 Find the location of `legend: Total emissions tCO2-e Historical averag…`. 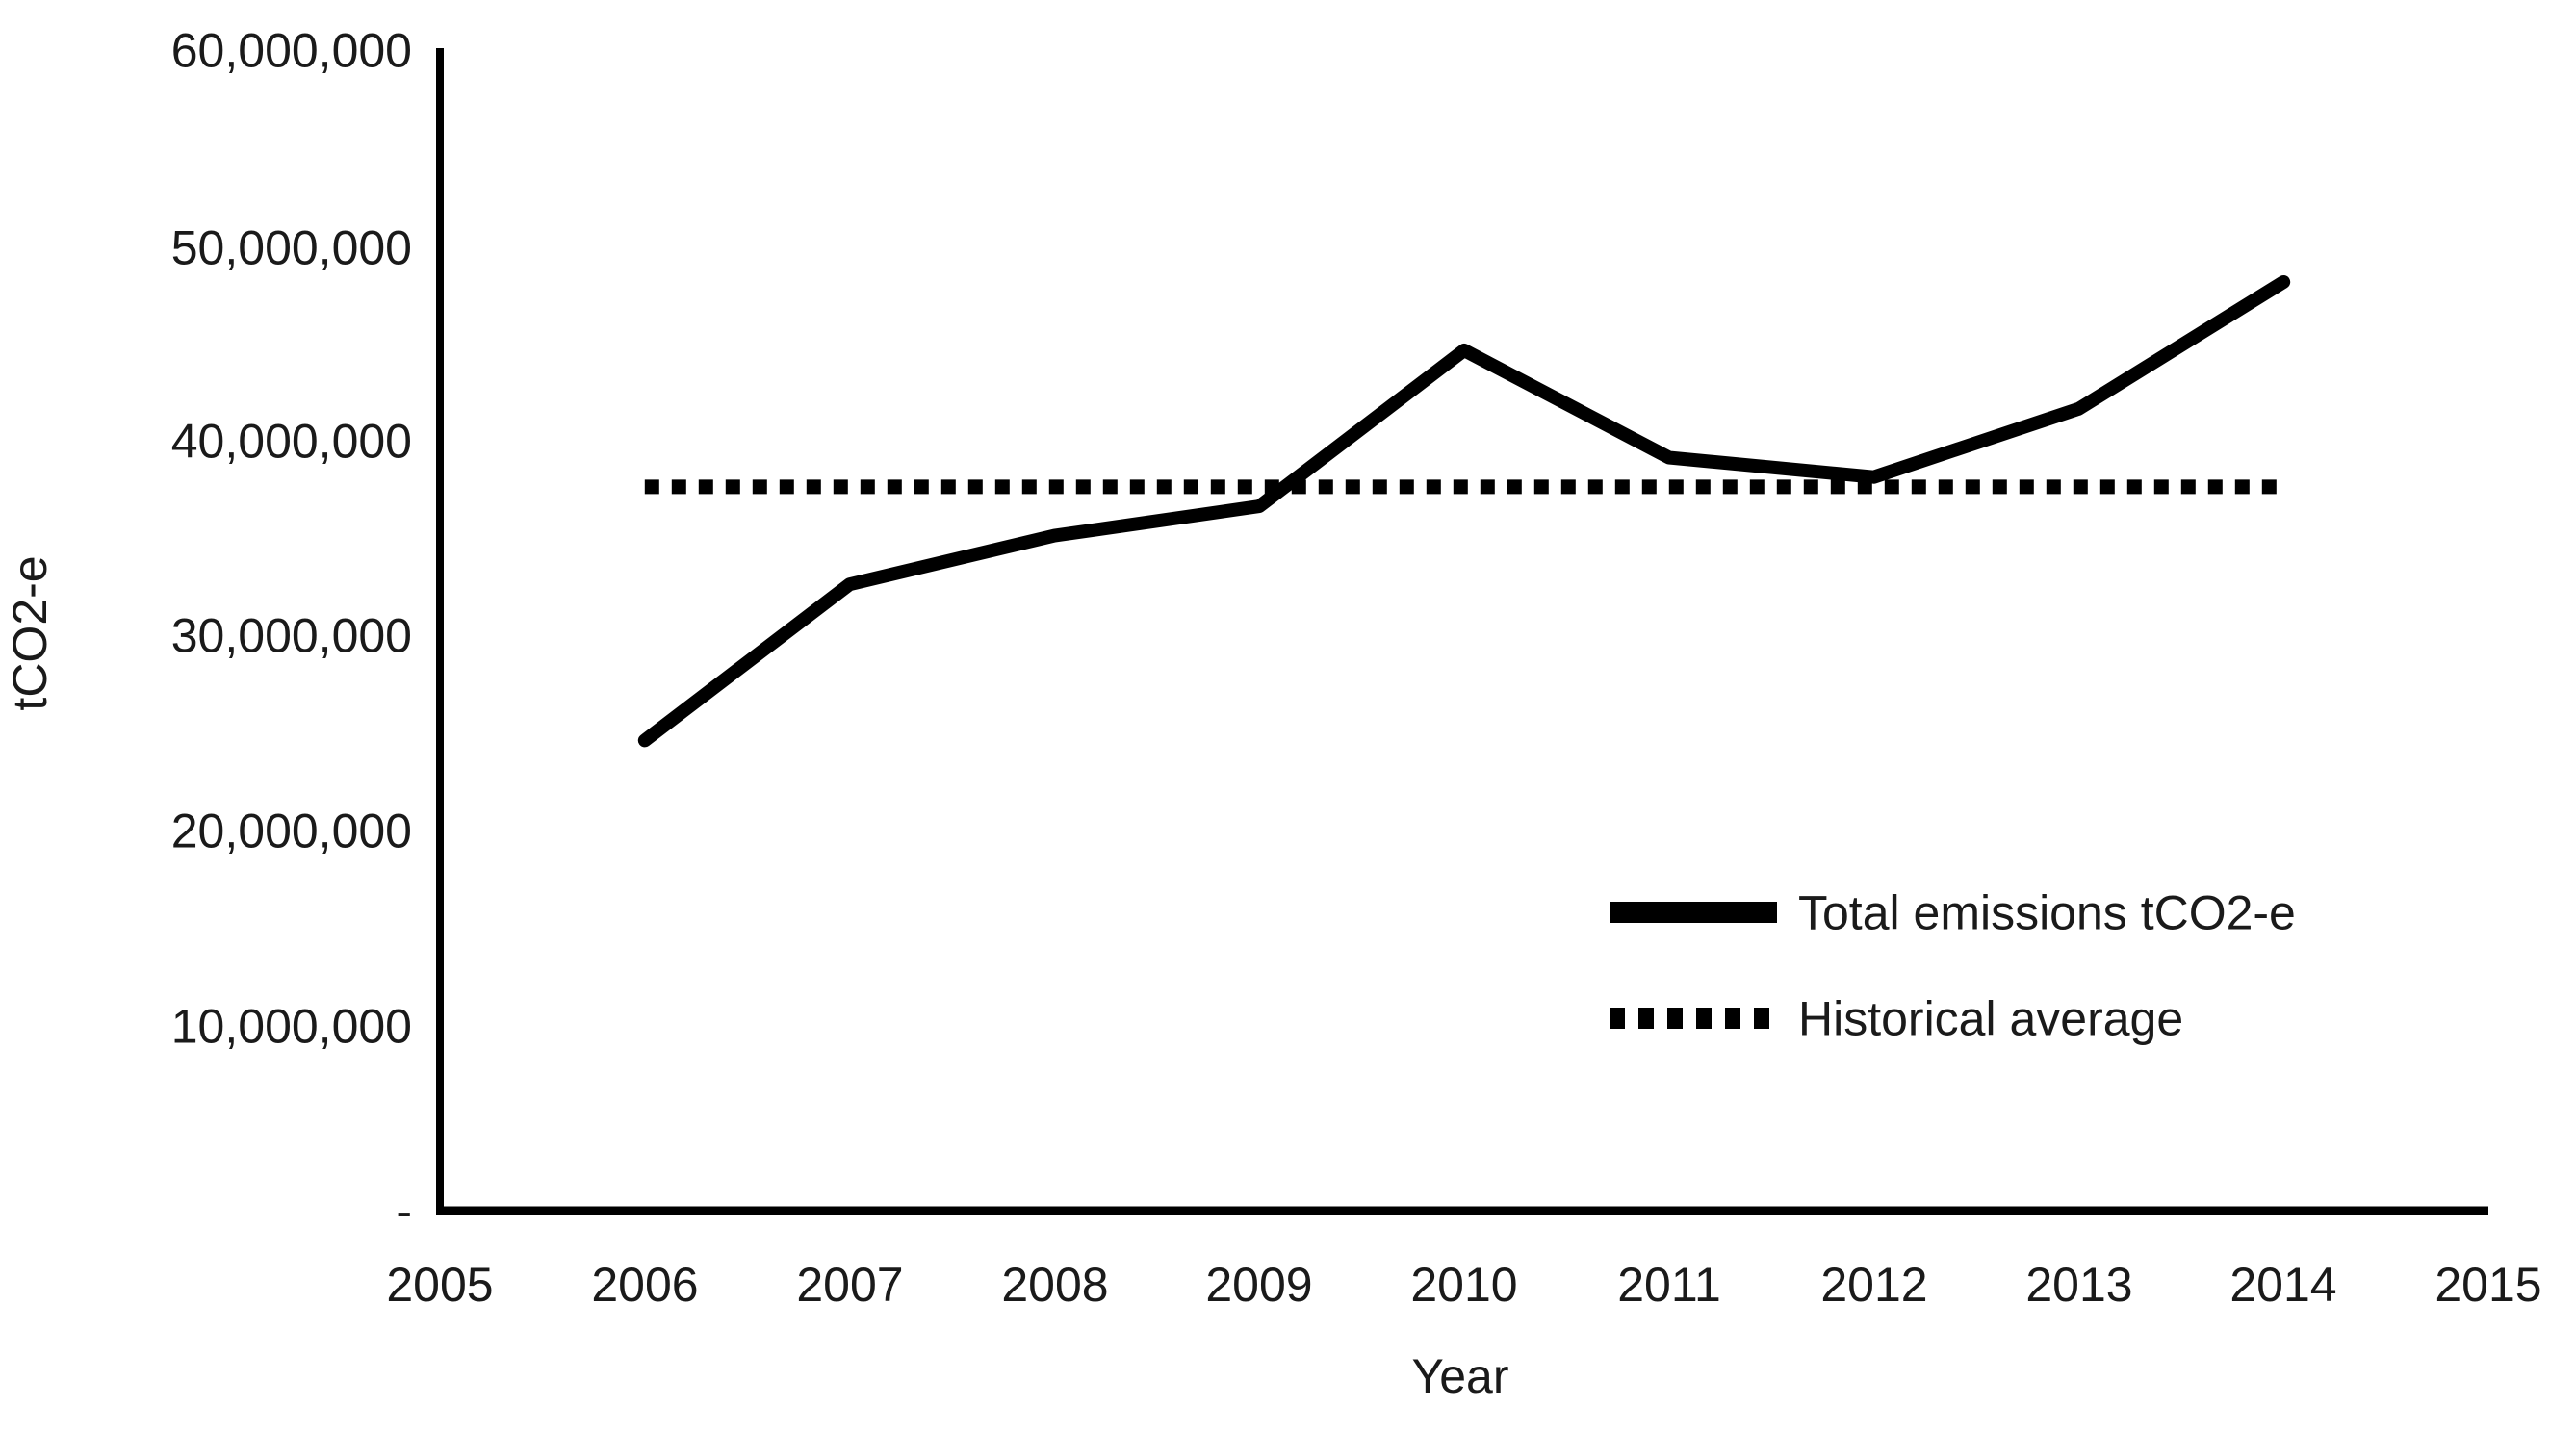

legend: Total emissions tCO2-e Historical averag… is located at coordinates (1953, 966).